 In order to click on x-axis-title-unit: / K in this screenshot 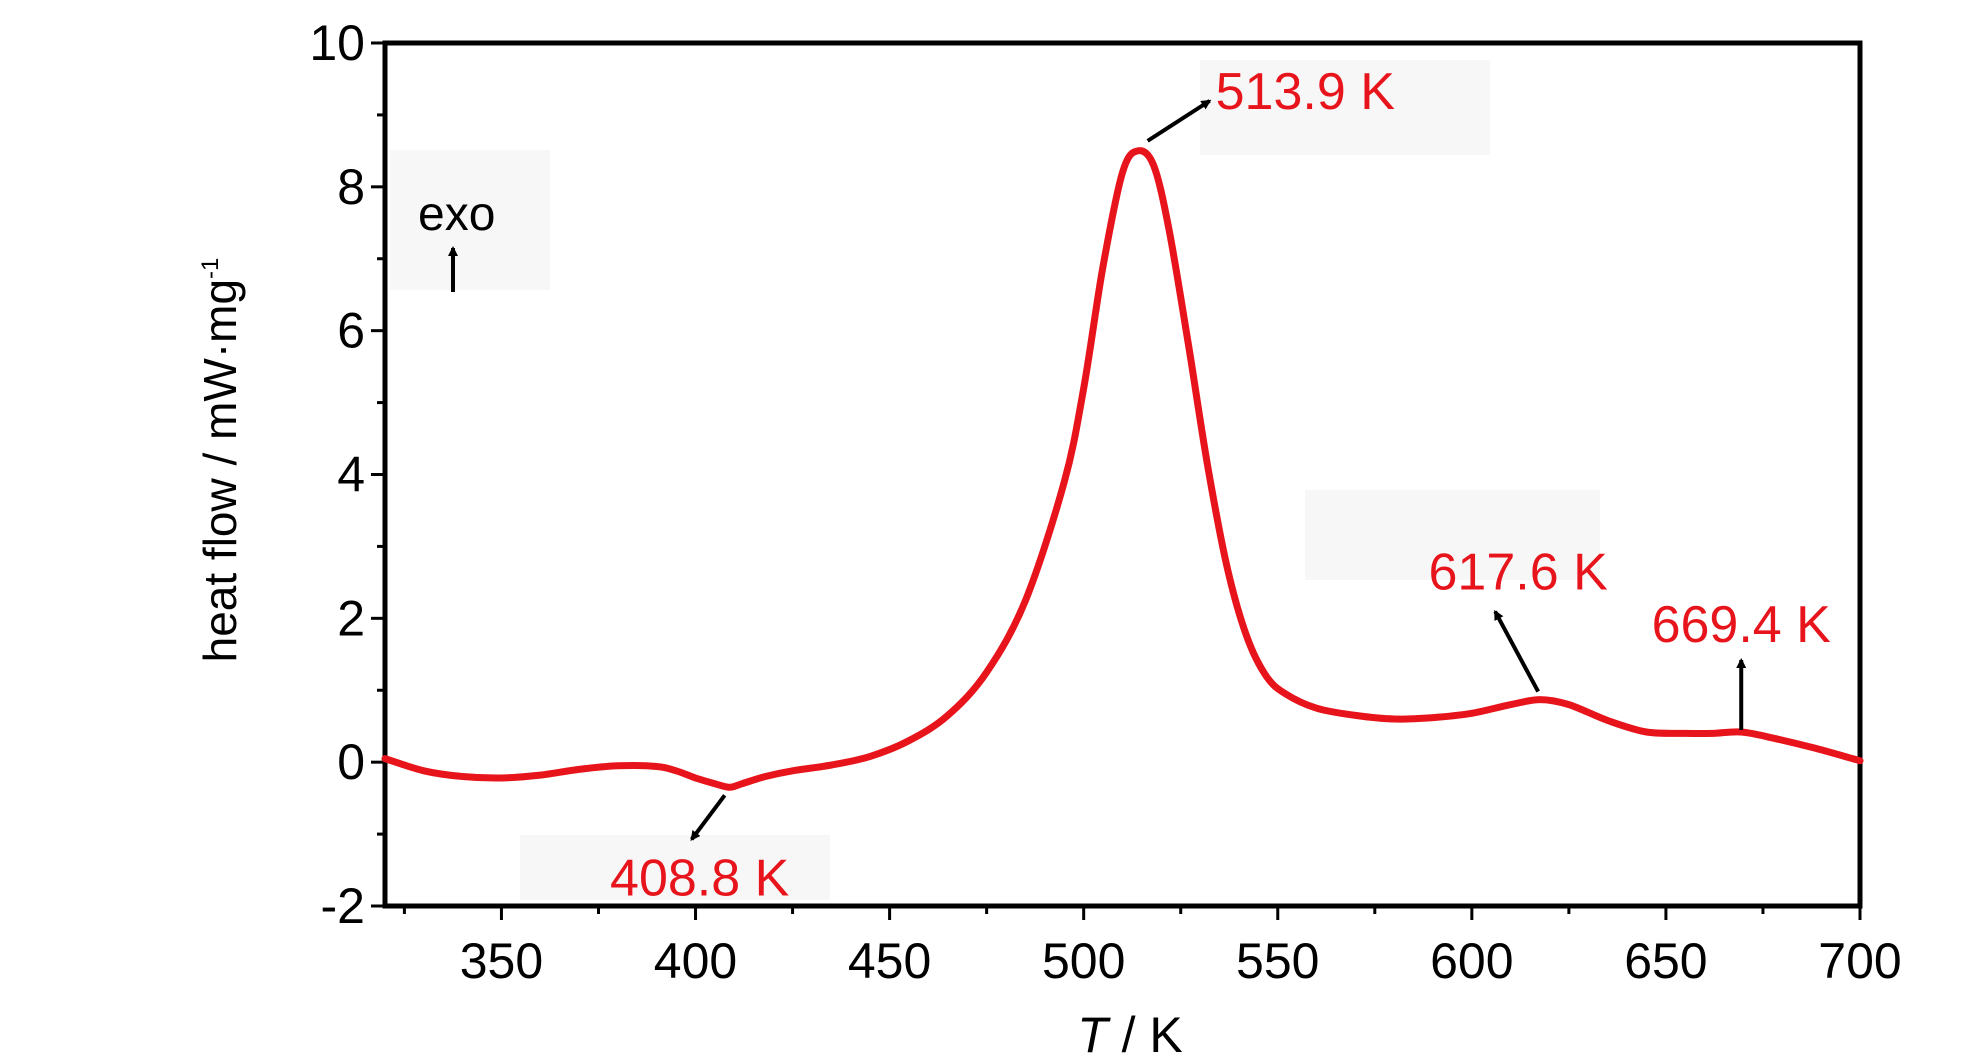, I will do `click(1145, 1035)`.